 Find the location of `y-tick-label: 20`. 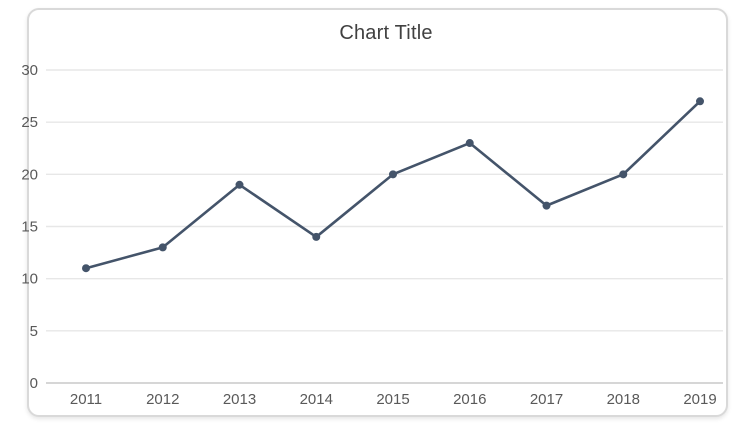

y-tick-label: 20 is located at coordinates (29, 174).